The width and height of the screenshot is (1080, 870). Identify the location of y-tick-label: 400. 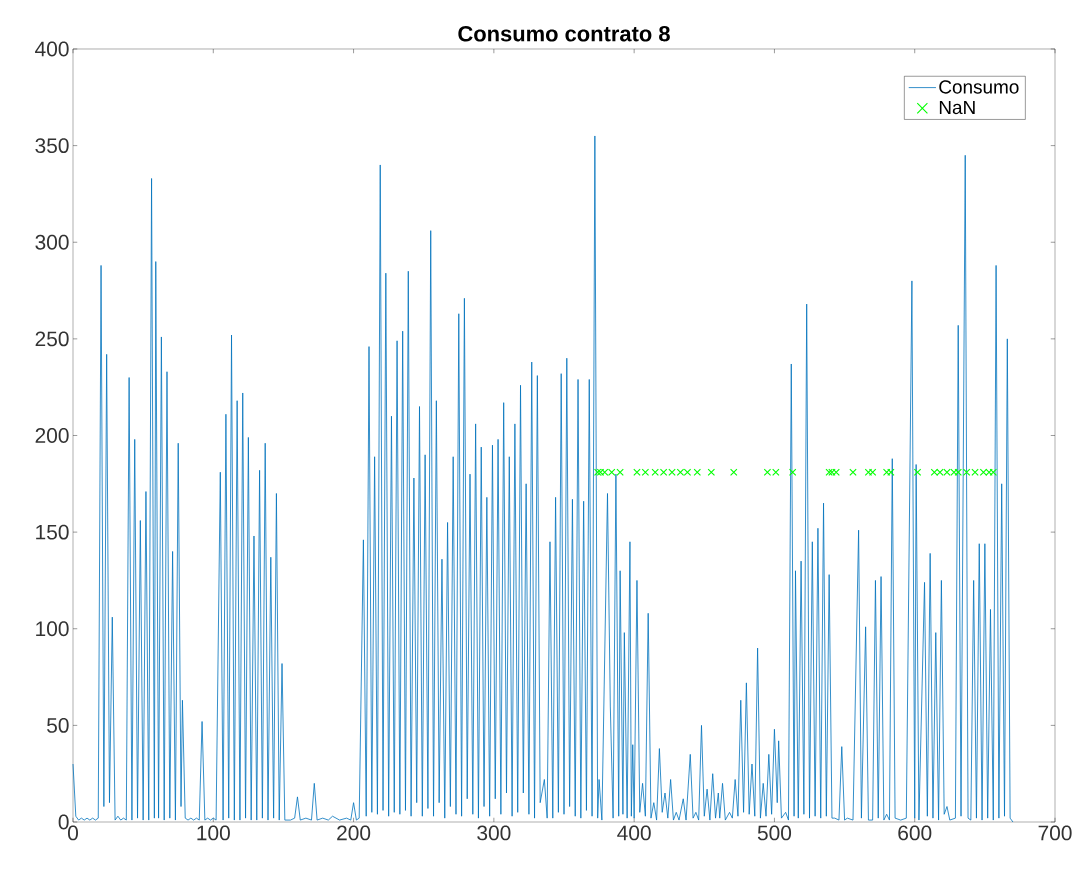
(52, 49).